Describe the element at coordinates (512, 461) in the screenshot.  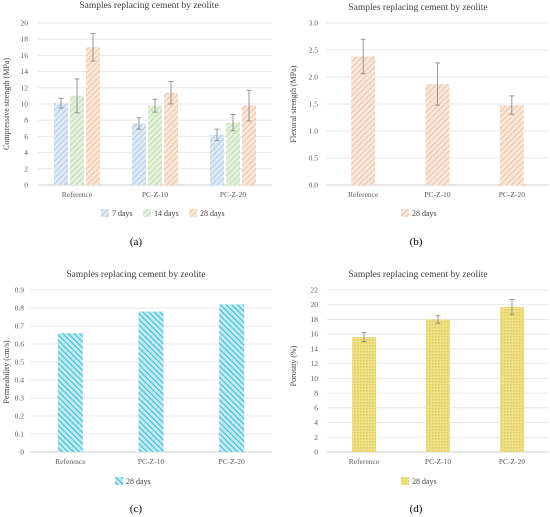
I see `chart-d-x-tick-label: PC-Z-20` at that location.